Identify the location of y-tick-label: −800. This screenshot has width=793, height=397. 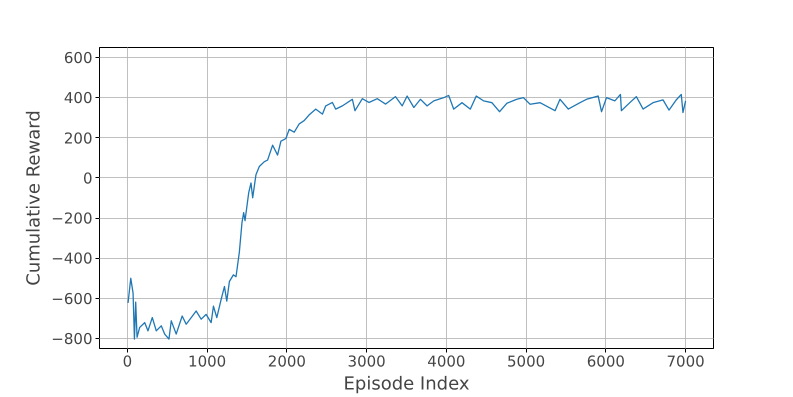
(72, 339).